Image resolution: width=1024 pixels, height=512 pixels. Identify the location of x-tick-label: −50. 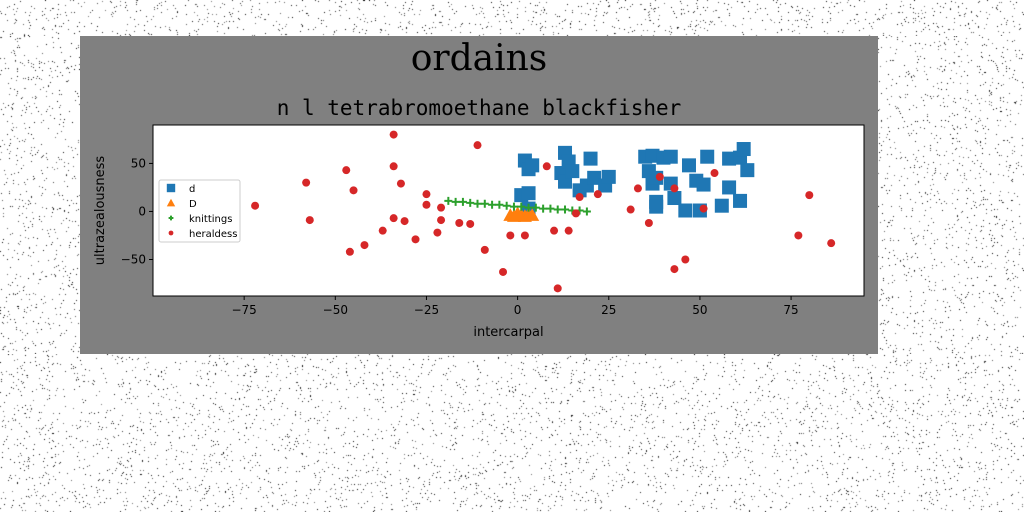
(335, 310).